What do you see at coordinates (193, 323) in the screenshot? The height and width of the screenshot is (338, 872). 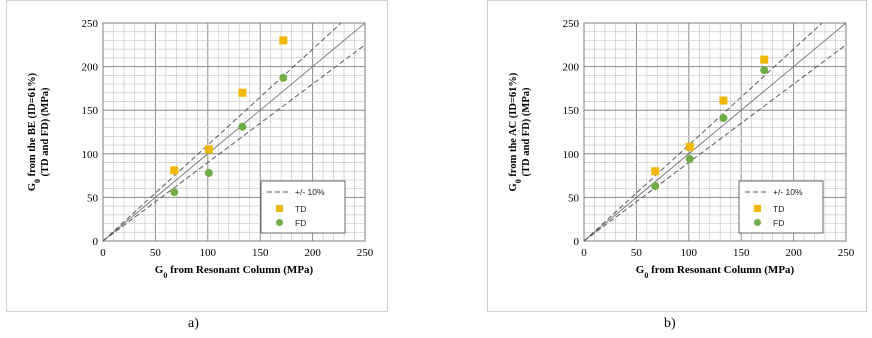 I see `caption-a: a)` at bounding box center [193, 323].